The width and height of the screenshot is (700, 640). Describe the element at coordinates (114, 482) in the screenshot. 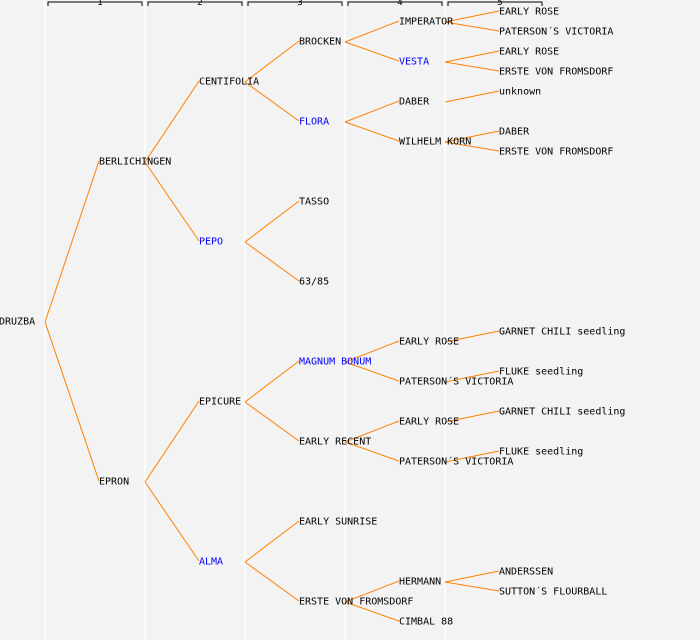

I see `ancestor-variety: EPRON` at that location.